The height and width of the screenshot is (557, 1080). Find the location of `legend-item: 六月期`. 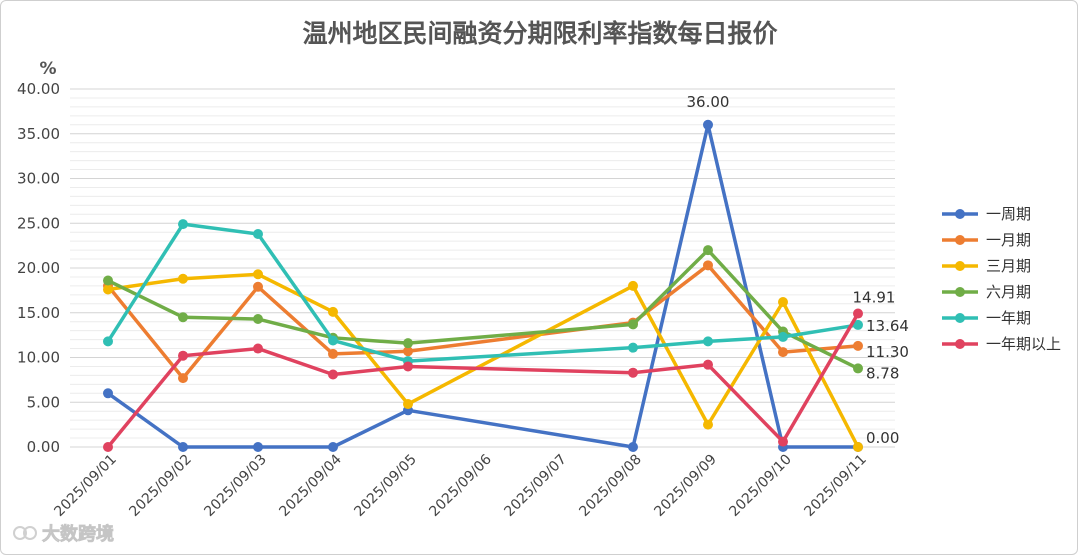

legend-item: 六月期 is located at coordinates (986, 292).